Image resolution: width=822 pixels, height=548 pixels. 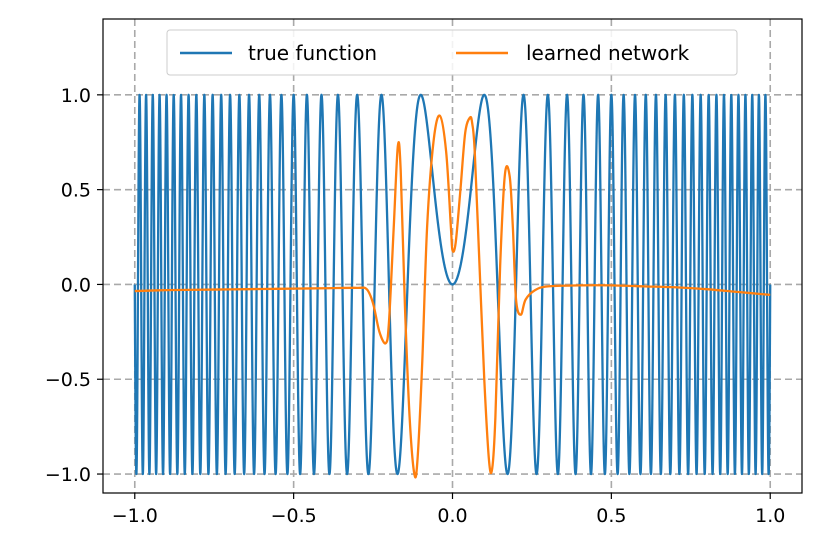 What do you see at coordinates (312, 53) in the screenshot?
I see `legend-label-true-function: true function` at bounding box center [312, 53].